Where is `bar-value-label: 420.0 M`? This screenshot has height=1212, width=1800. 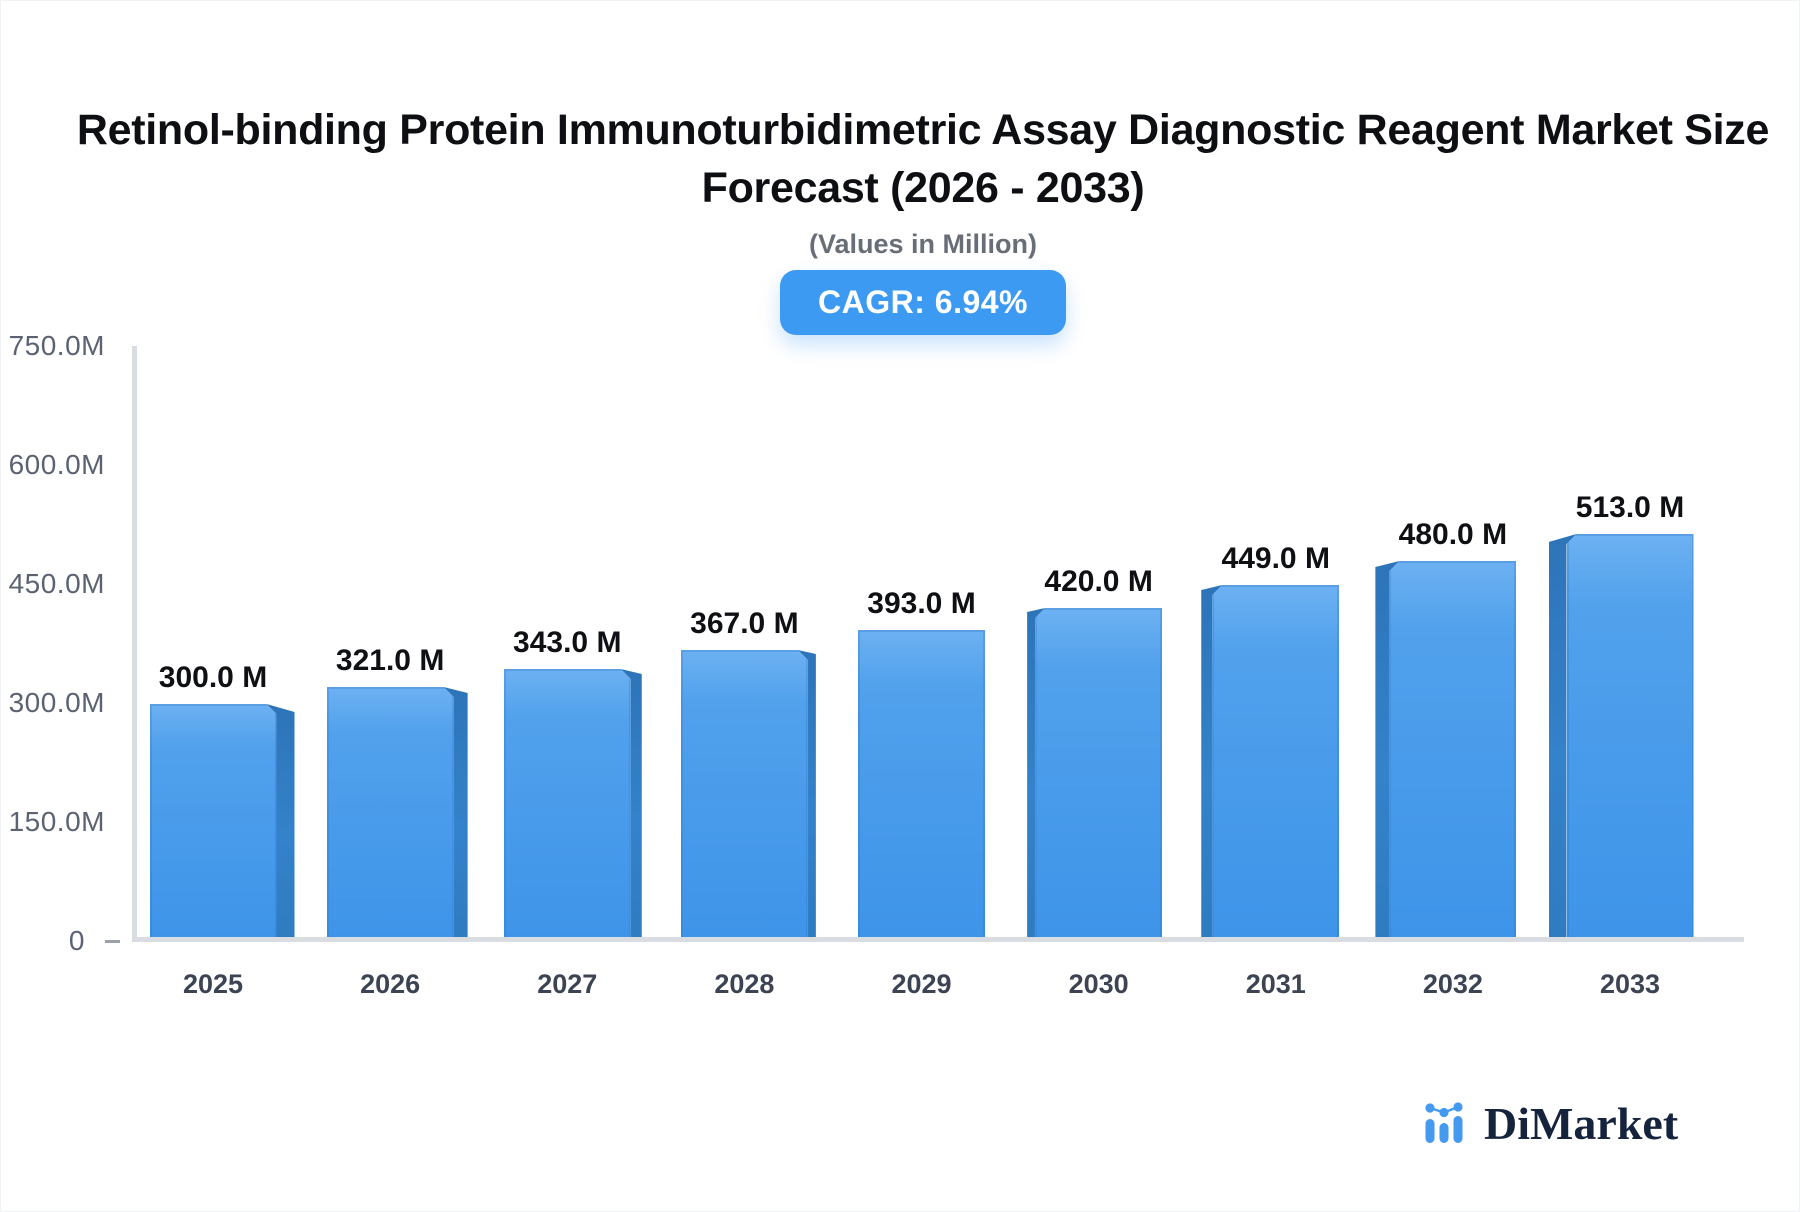
bar-value-label: 420.0 M is located at coordinates (1098, 581).